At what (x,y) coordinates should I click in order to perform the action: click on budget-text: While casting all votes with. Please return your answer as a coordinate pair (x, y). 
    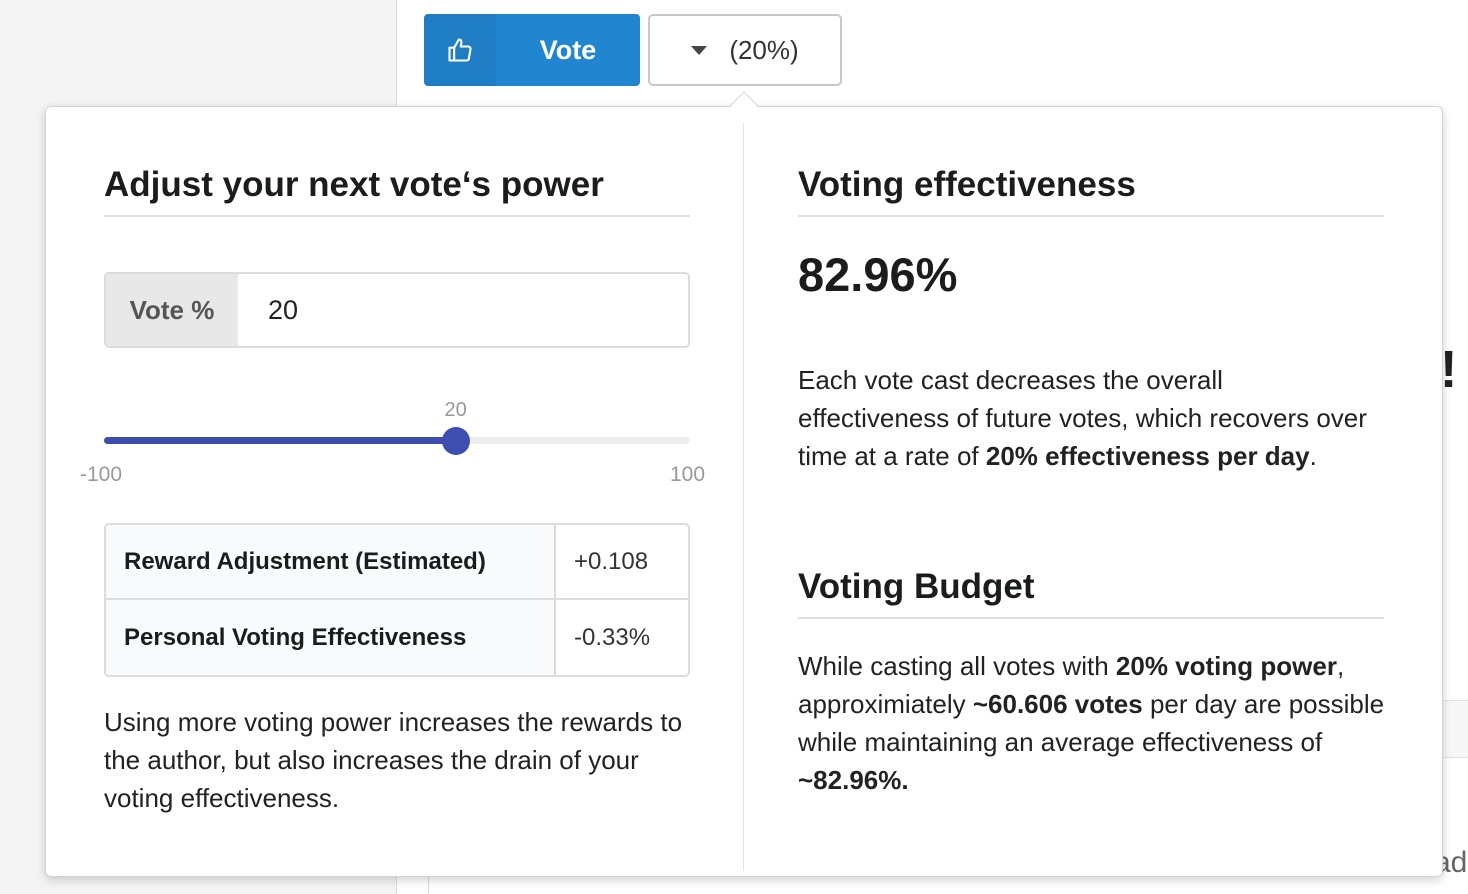
    Looking at the image, I should click on (957, 666).